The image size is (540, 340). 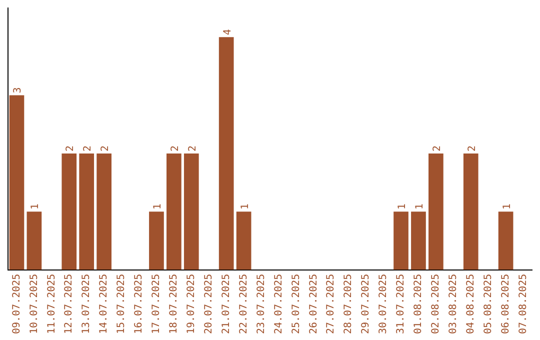 I want to click on x-tick-label: 01.08.2025, so click(x=418, y=304).